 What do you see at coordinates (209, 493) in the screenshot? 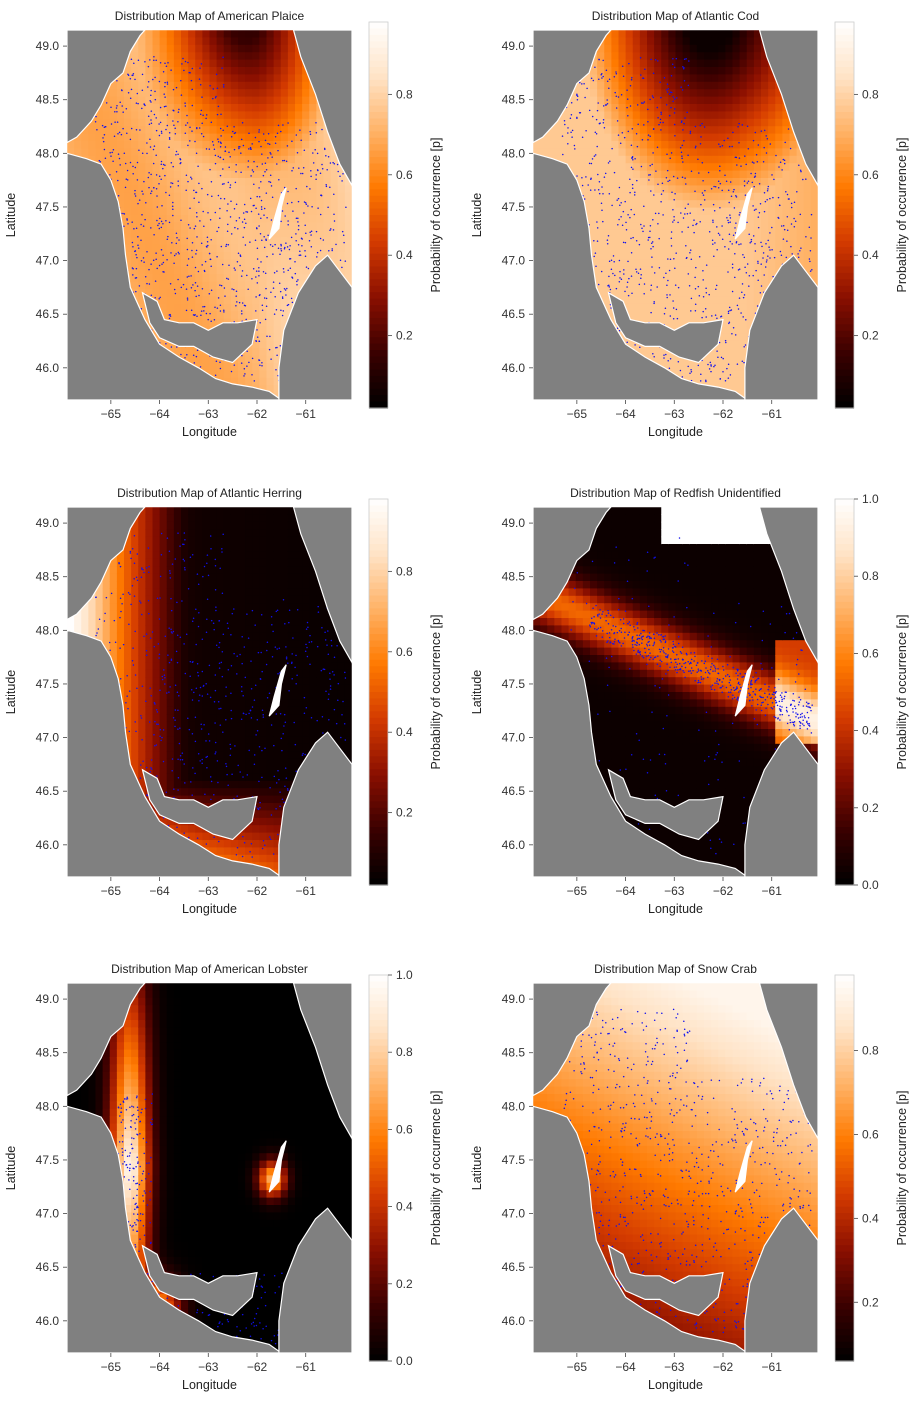
I see `panel-title: Distribution Map of Atlantic Herring` at bounding box center [209, 493].